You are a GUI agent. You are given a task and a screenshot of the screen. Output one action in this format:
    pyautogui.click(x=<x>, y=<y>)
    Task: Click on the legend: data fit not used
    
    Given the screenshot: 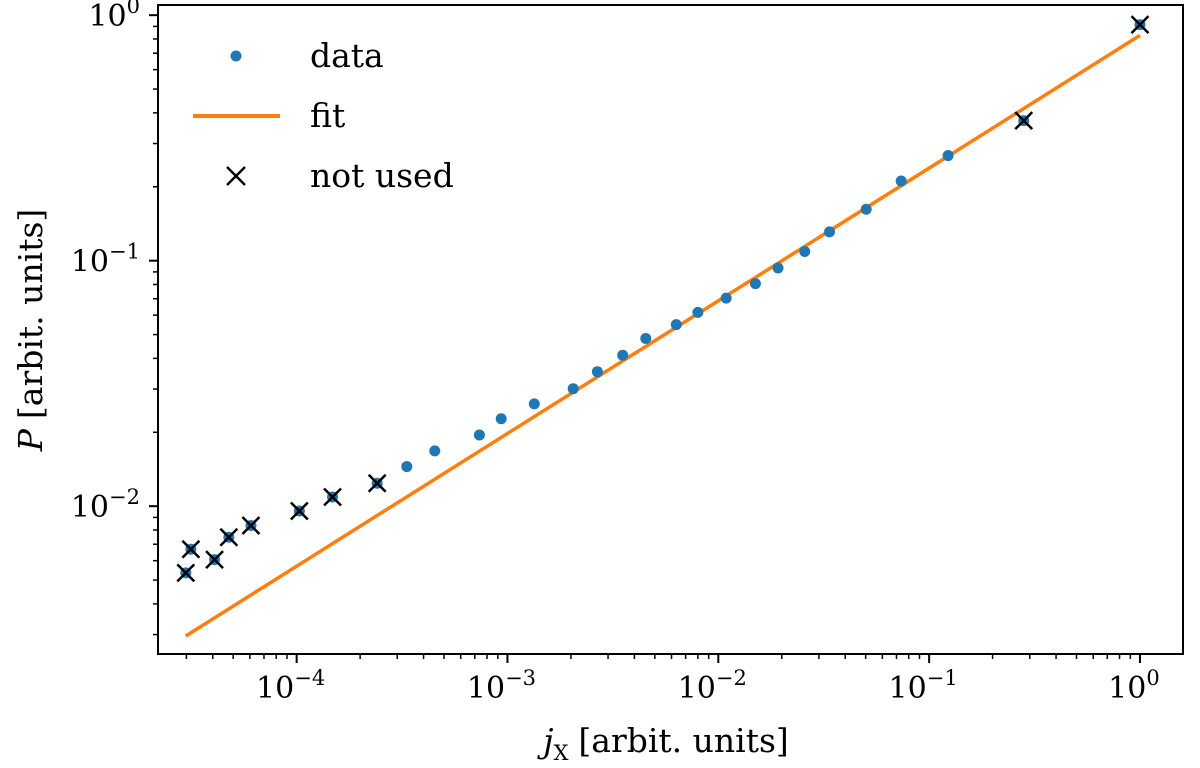 What is the action you would take?
    pyautogui.click(x=323, y=115)
    